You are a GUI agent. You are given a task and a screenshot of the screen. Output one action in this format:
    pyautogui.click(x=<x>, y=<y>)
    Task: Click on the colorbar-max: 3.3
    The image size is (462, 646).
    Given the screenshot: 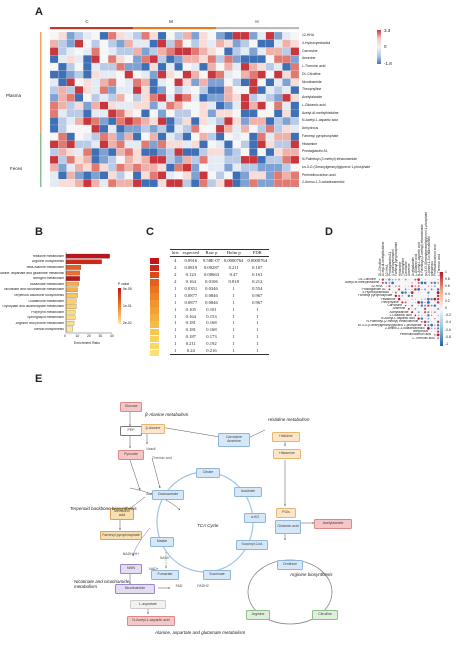 What is the action you would take?
    pyautogui.click(x=387, y=30)
    